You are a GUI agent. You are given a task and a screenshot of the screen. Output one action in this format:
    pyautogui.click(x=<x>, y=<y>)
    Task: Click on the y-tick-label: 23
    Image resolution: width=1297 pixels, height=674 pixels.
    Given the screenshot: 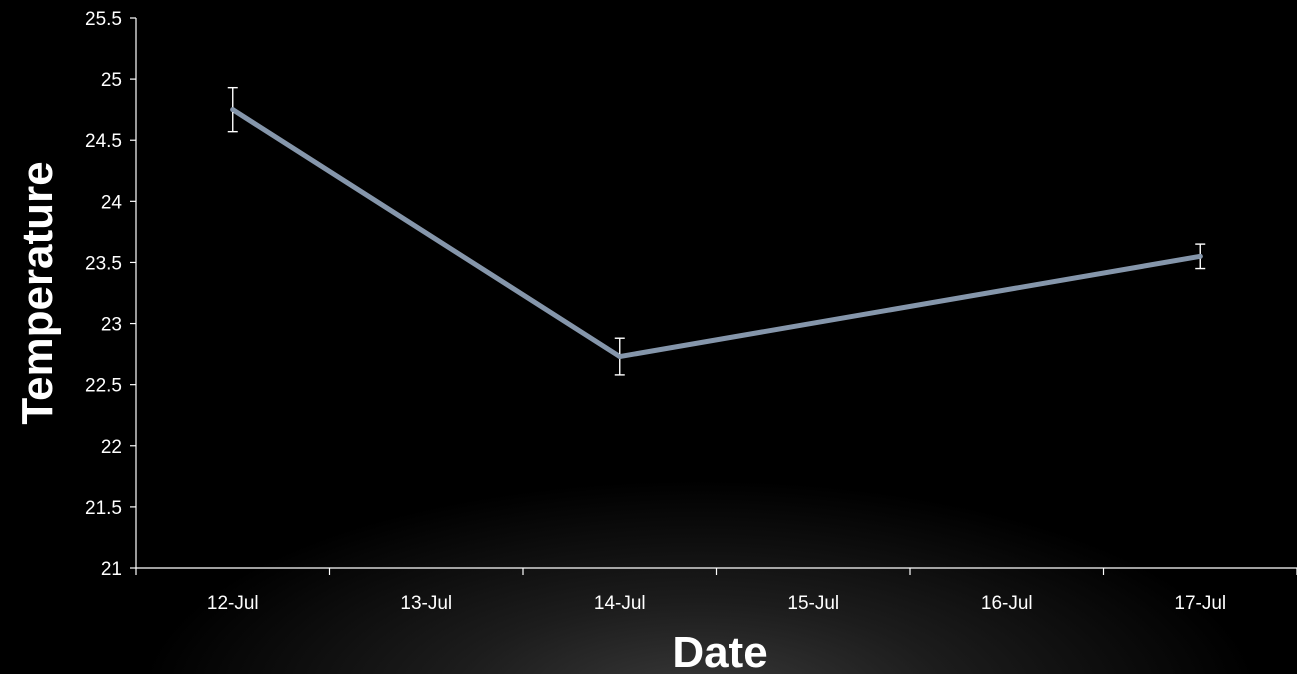 What is the action you would take?
    pyautogui.click(x=111, y=325)
    